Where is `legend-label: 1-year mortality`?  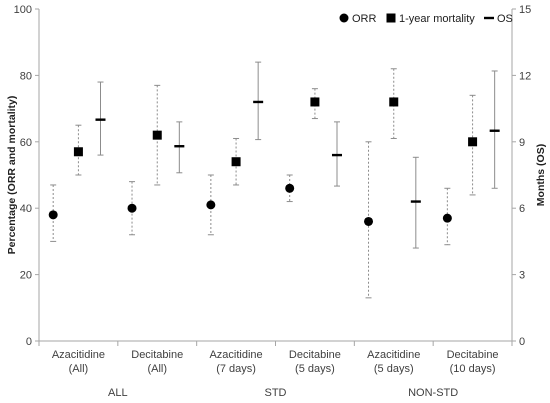 legend-label: 1-year mortality is located at coordinates (437, 19).